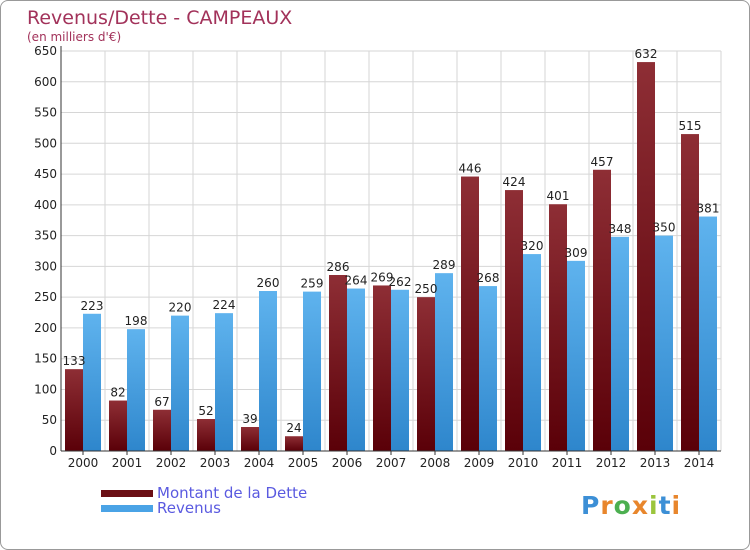 The width and height of the screenshot is (750, 550). I want to click on x-tick-label: 2003, so click(215, 463).